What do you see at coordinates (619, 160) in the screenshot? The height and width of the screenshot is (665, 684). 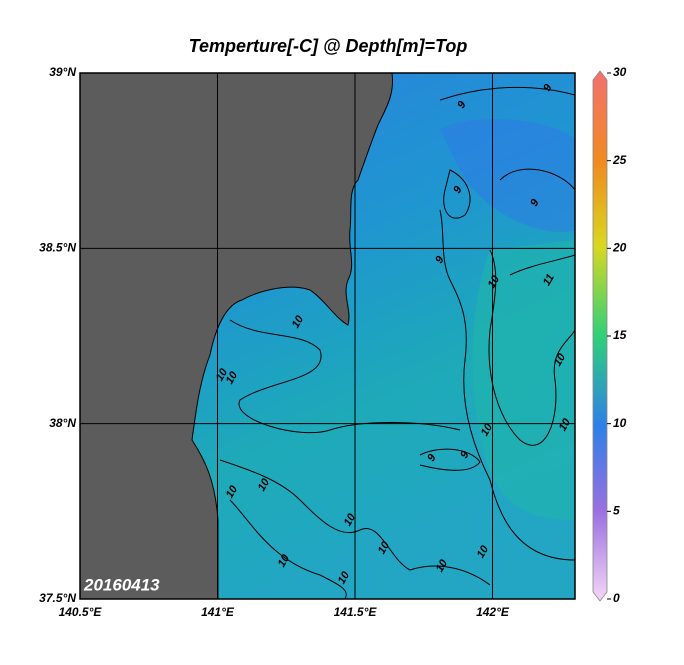 I see `colorbar-tick-label: 25` at bounding box center [619, 160].